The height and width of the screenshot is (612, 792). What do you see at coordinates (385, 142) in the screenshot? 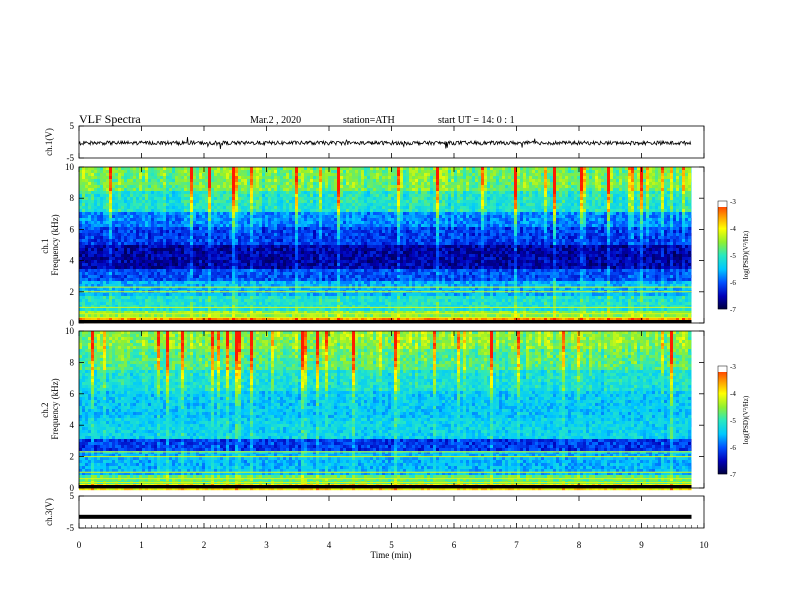
I see `ch1-waveform-trace` at bounding box center [385, 142].